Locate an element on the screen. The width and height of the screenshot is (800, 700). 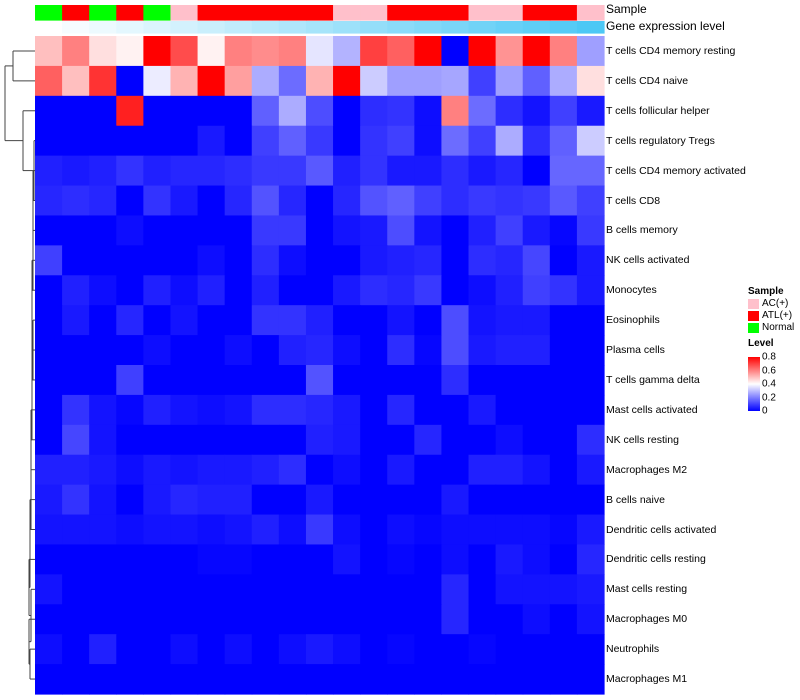
legend-item-ac: AC(+) is located at coordinates (771, 304).